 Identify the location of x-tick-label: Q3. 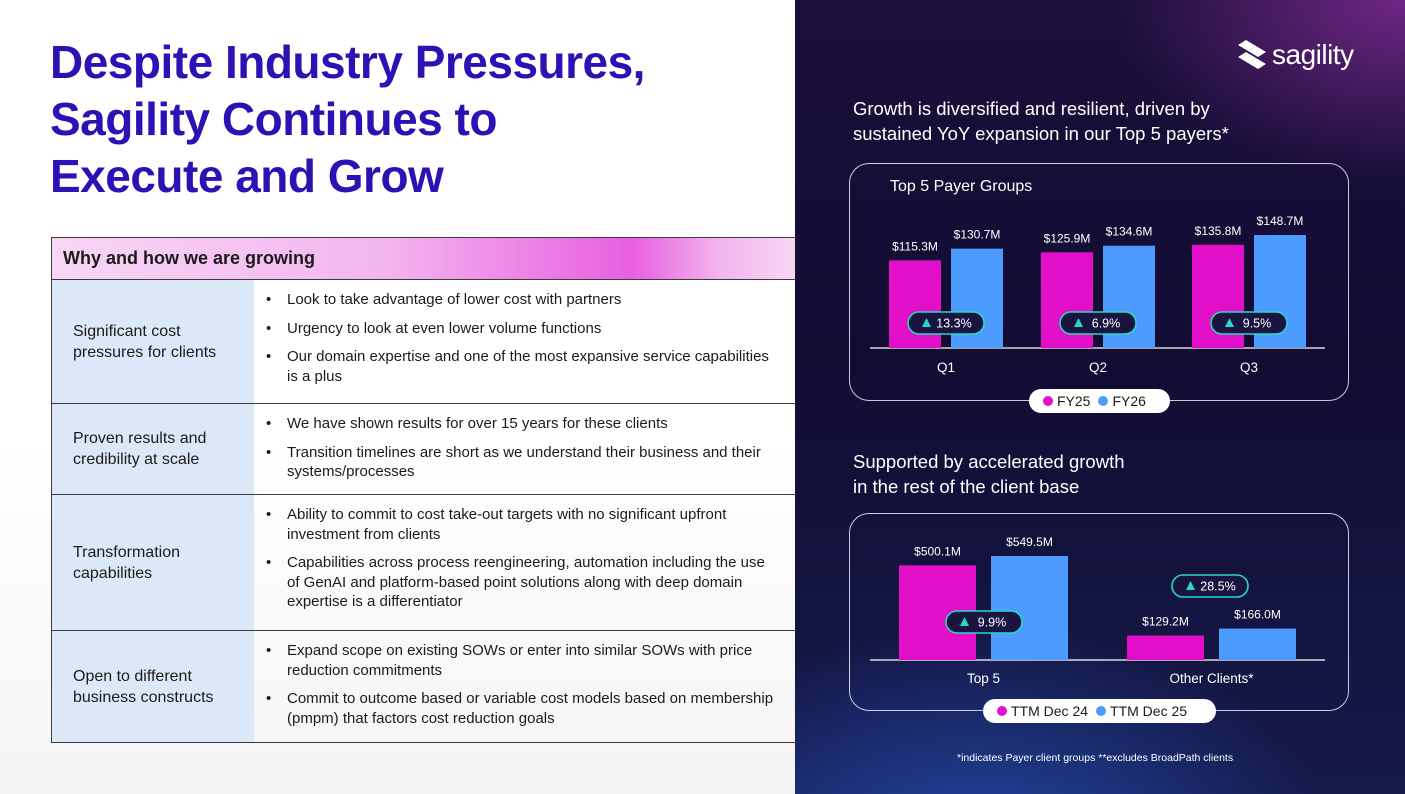
(1249, 367).